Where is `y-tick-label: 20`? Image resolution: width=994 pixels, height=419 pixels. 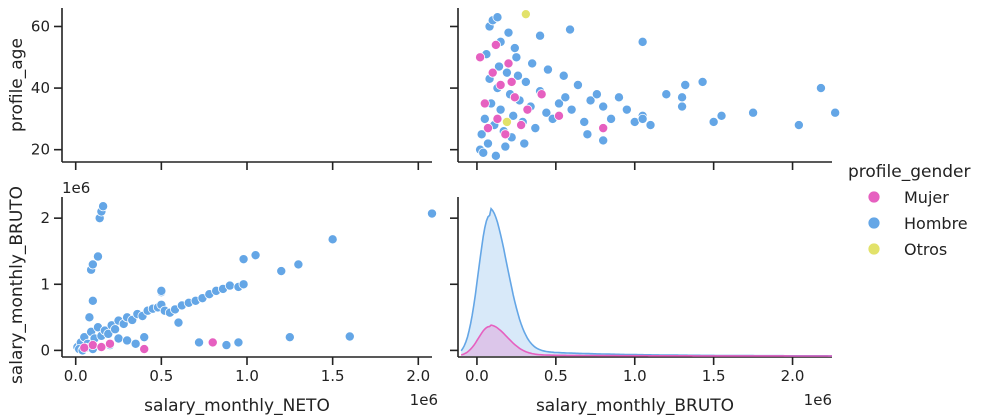 y-tick-label: 20 is located at coordinates (40, 150).